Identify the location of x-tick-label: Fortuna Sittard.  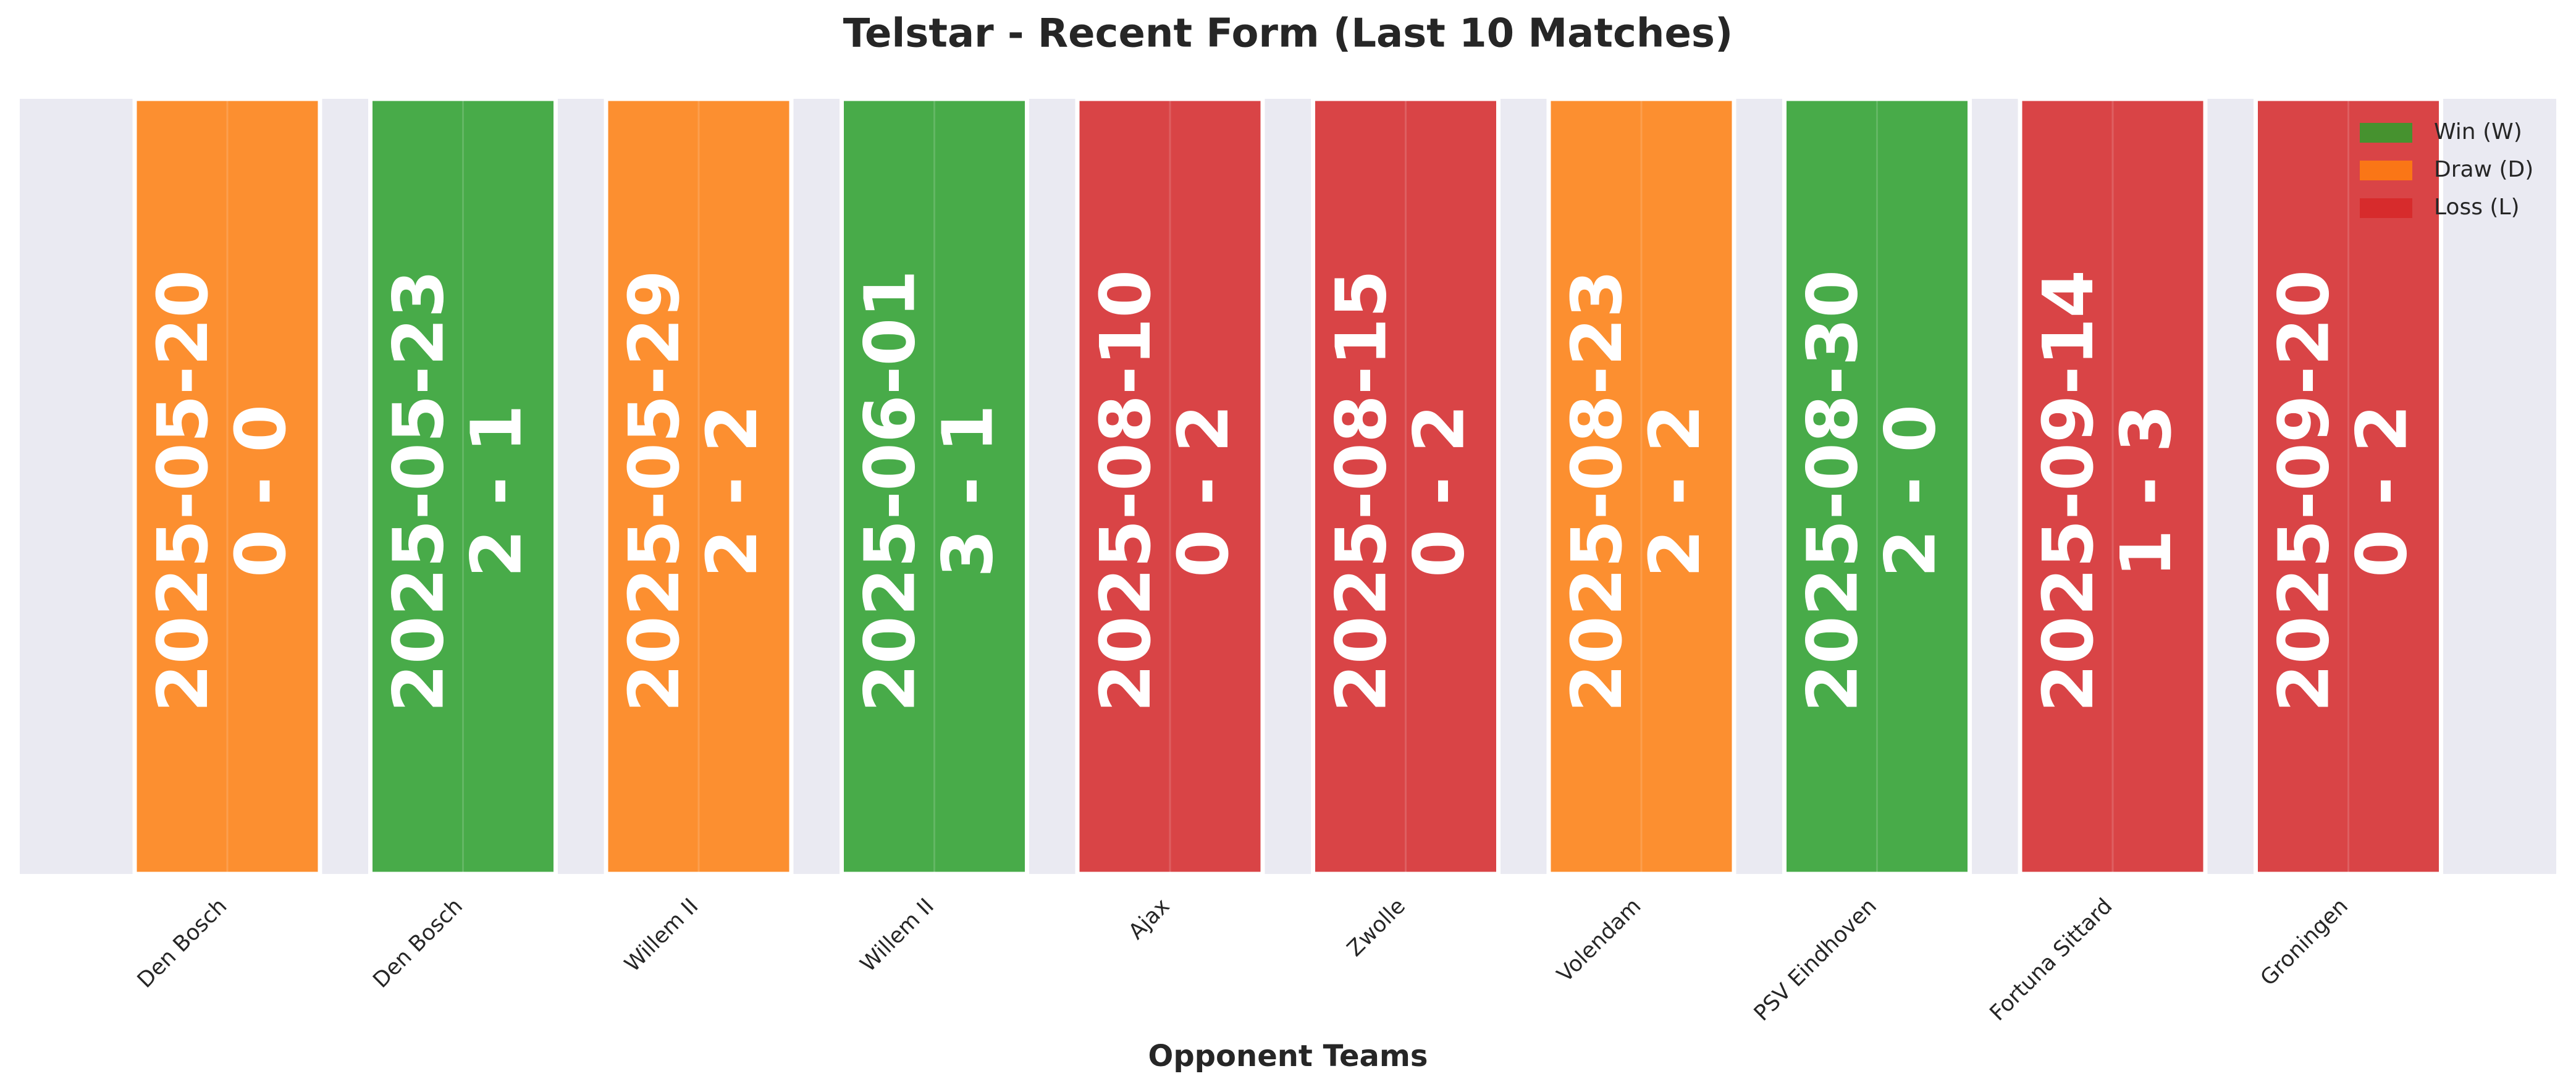
(2051, 960).